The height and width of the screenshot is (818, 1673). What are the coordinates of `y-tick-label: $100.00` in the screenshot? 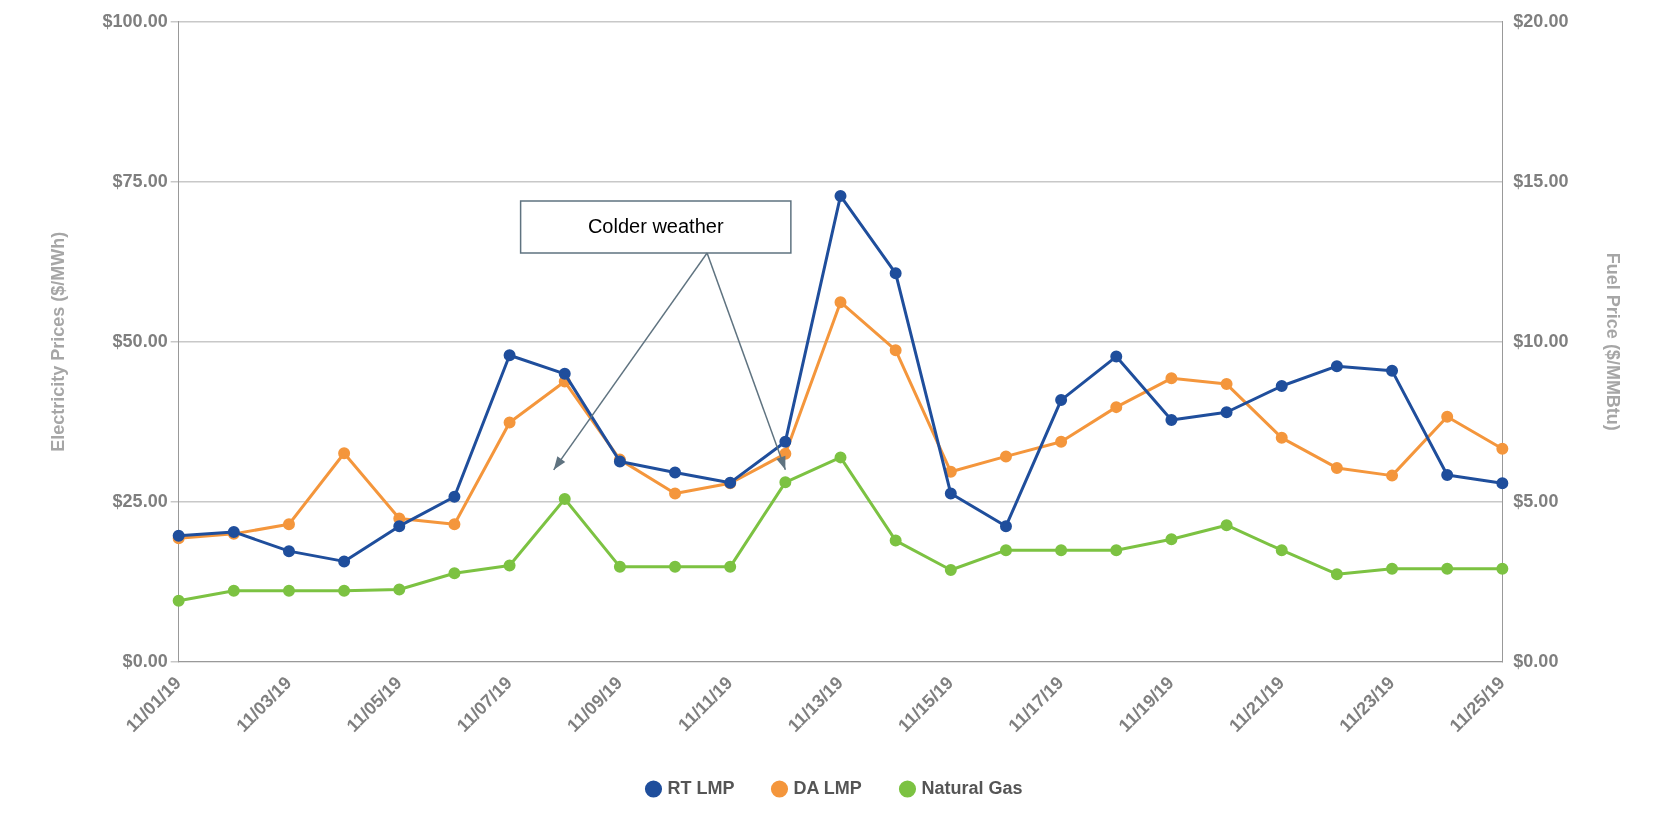 It's located at (135, 20).